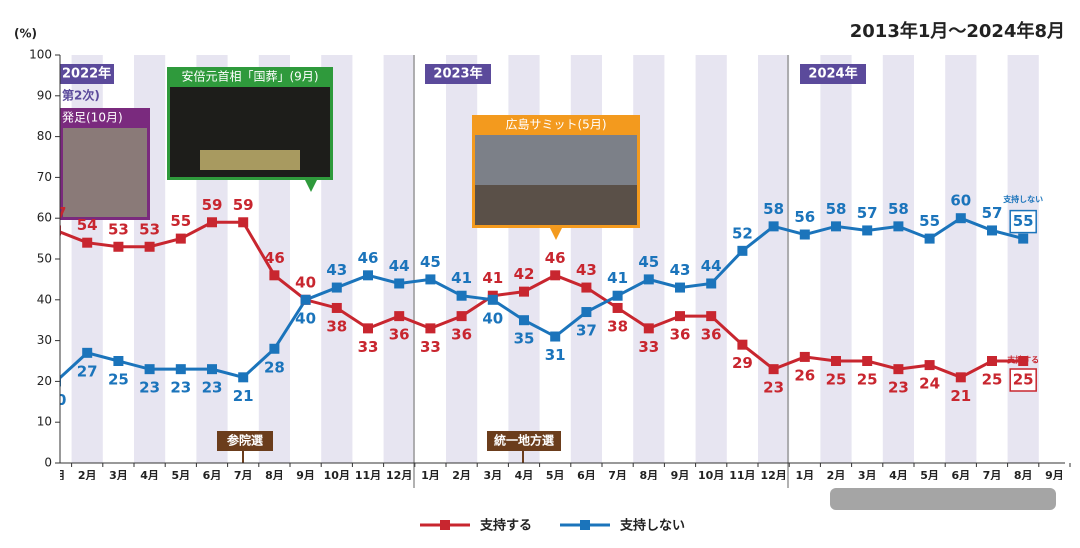 Image resolution: width=1080 pixels, height=548 pixels. I want to click on data-label: 20, so click(56, 400).